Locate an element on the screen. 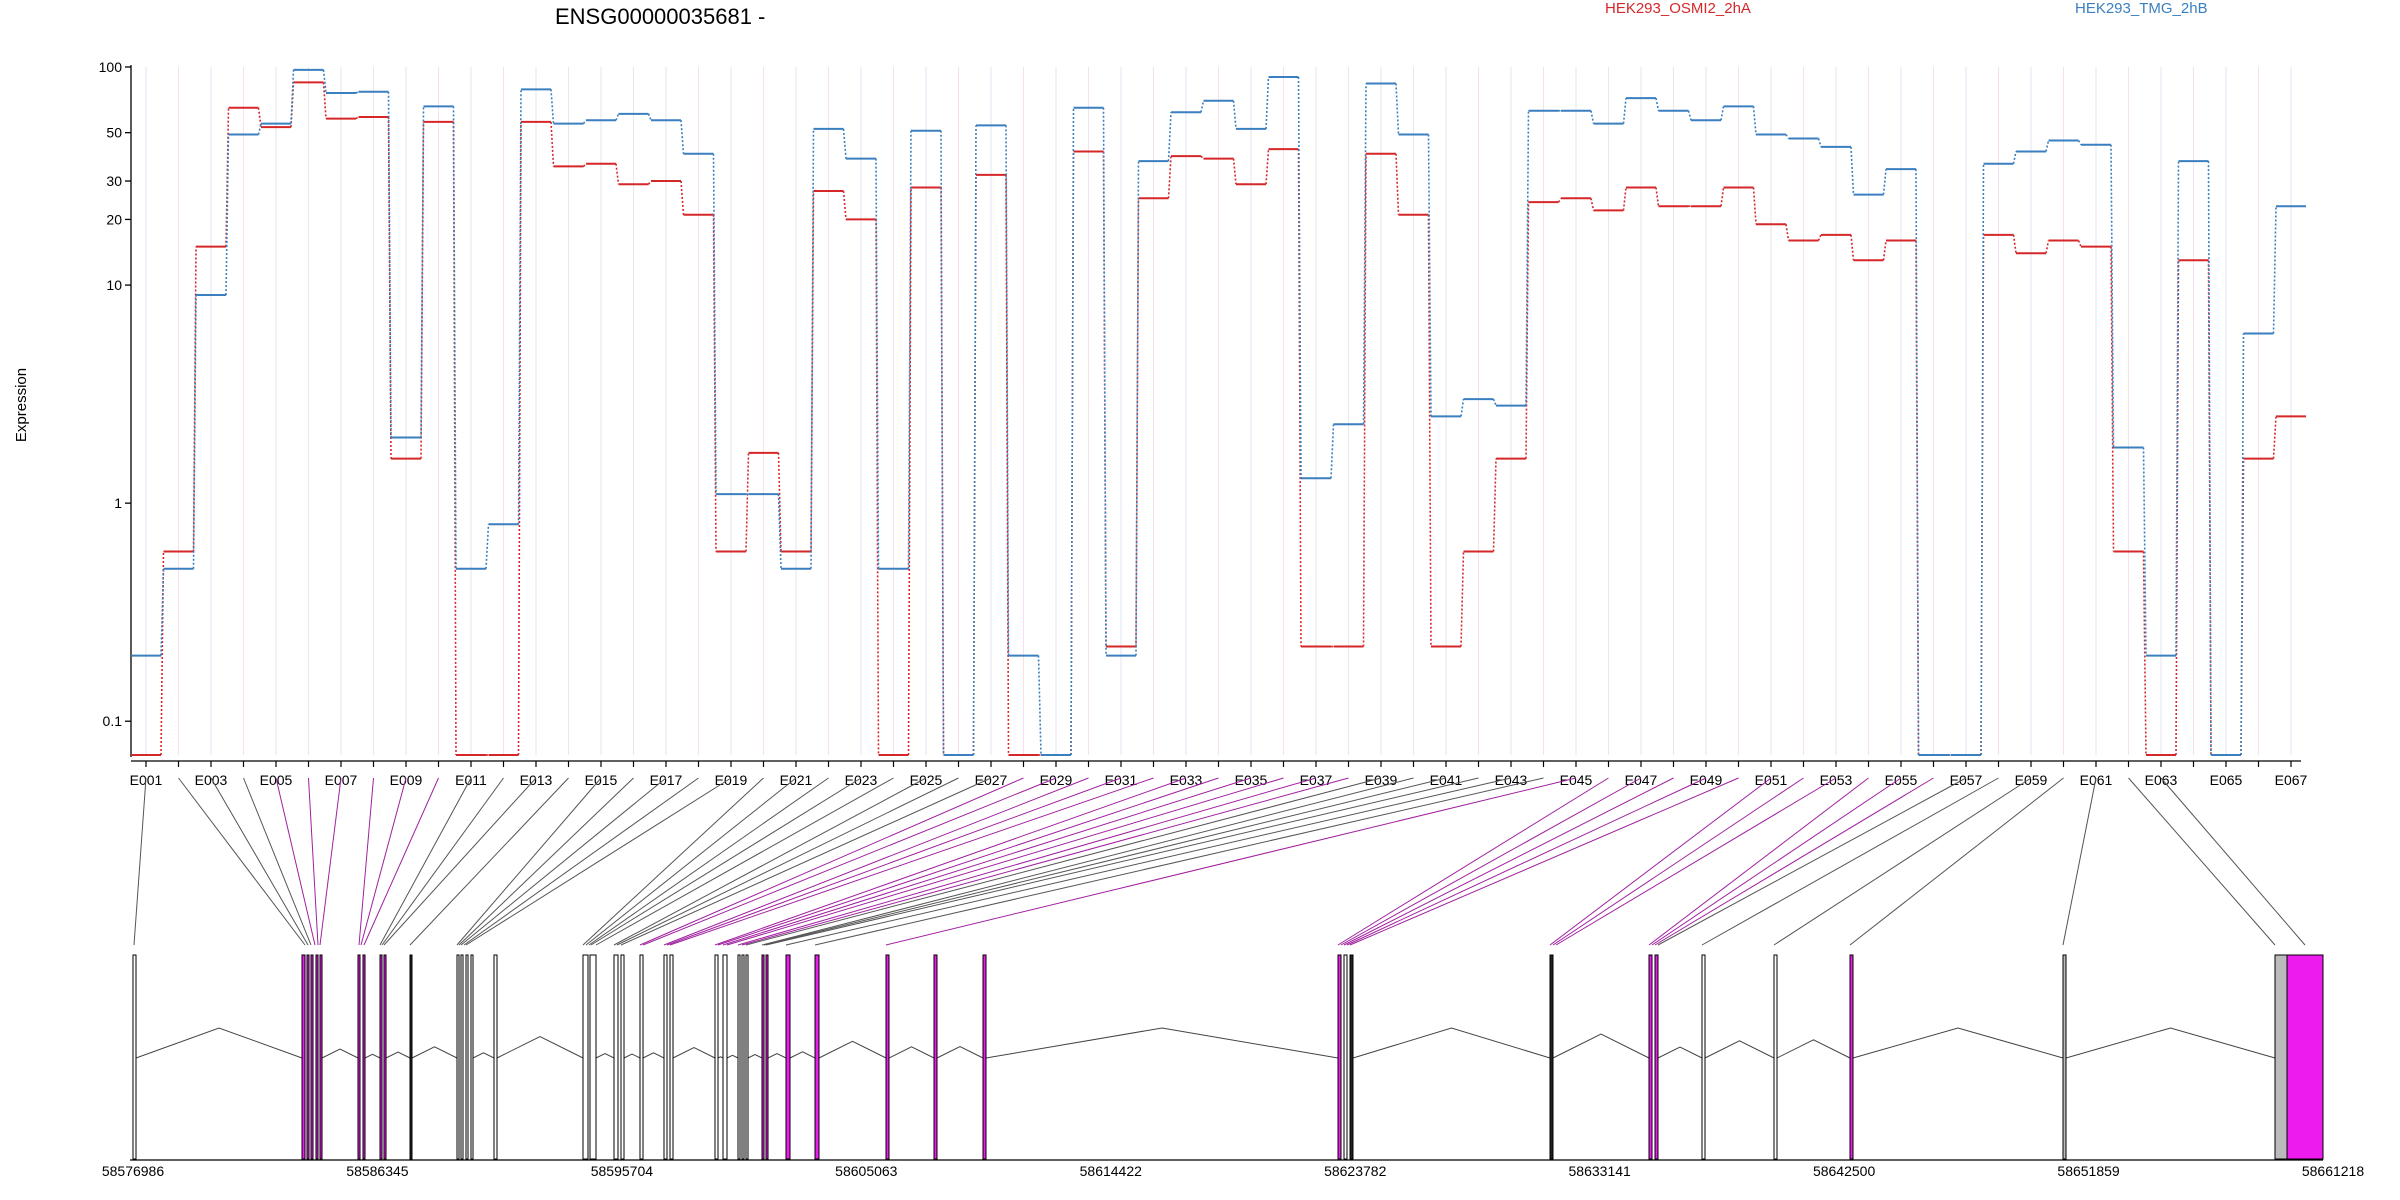  x-tick-label: E029 is located at coordinates (1056, 780).